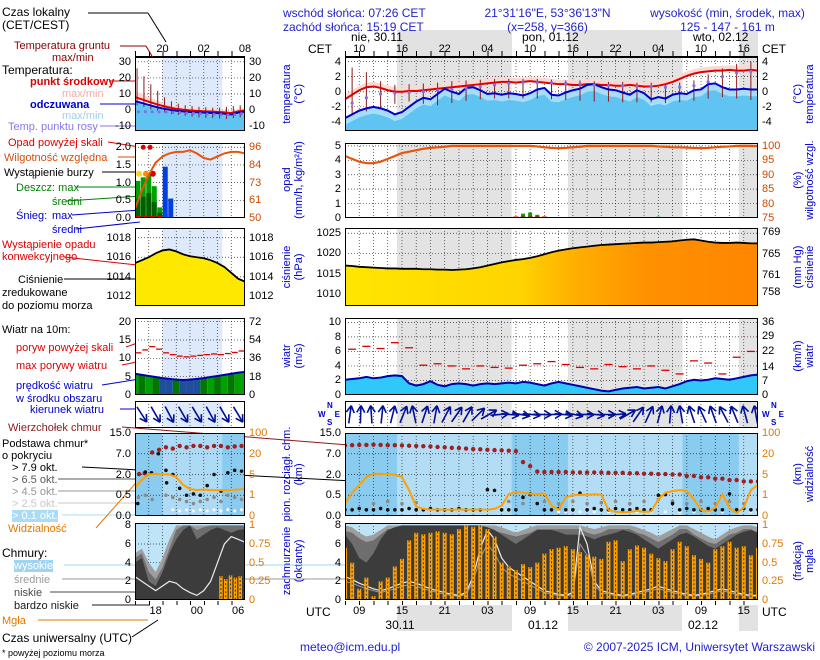  What do you see at coordinates (293, 94) in the screenshot?
I see `axis-title-temperature-left: temperatura (°C)` at bounding box center [293, 94].